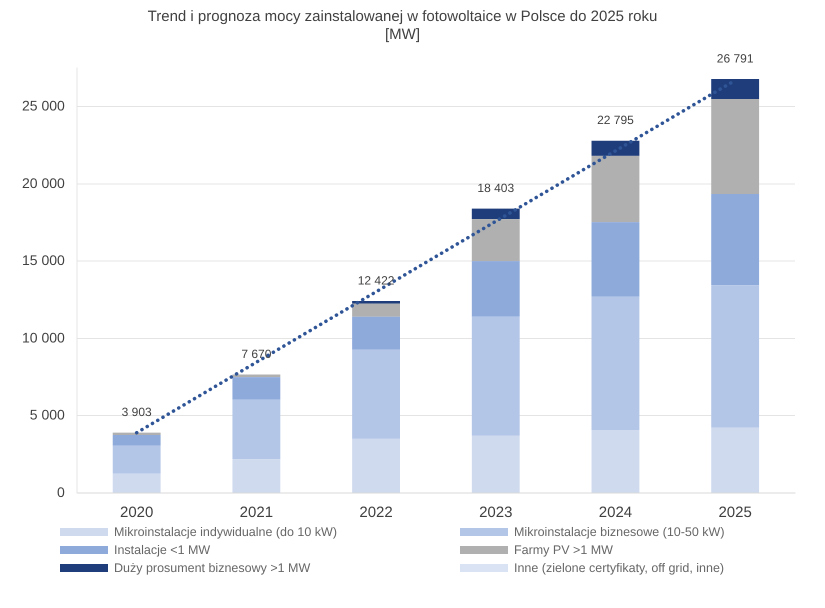 Image resolution: width=825 pixels, height=608 pixels. Describe the element at coordinates (44, 260) in the screenshot. I see `y-tick-label: 15 000` at that location.